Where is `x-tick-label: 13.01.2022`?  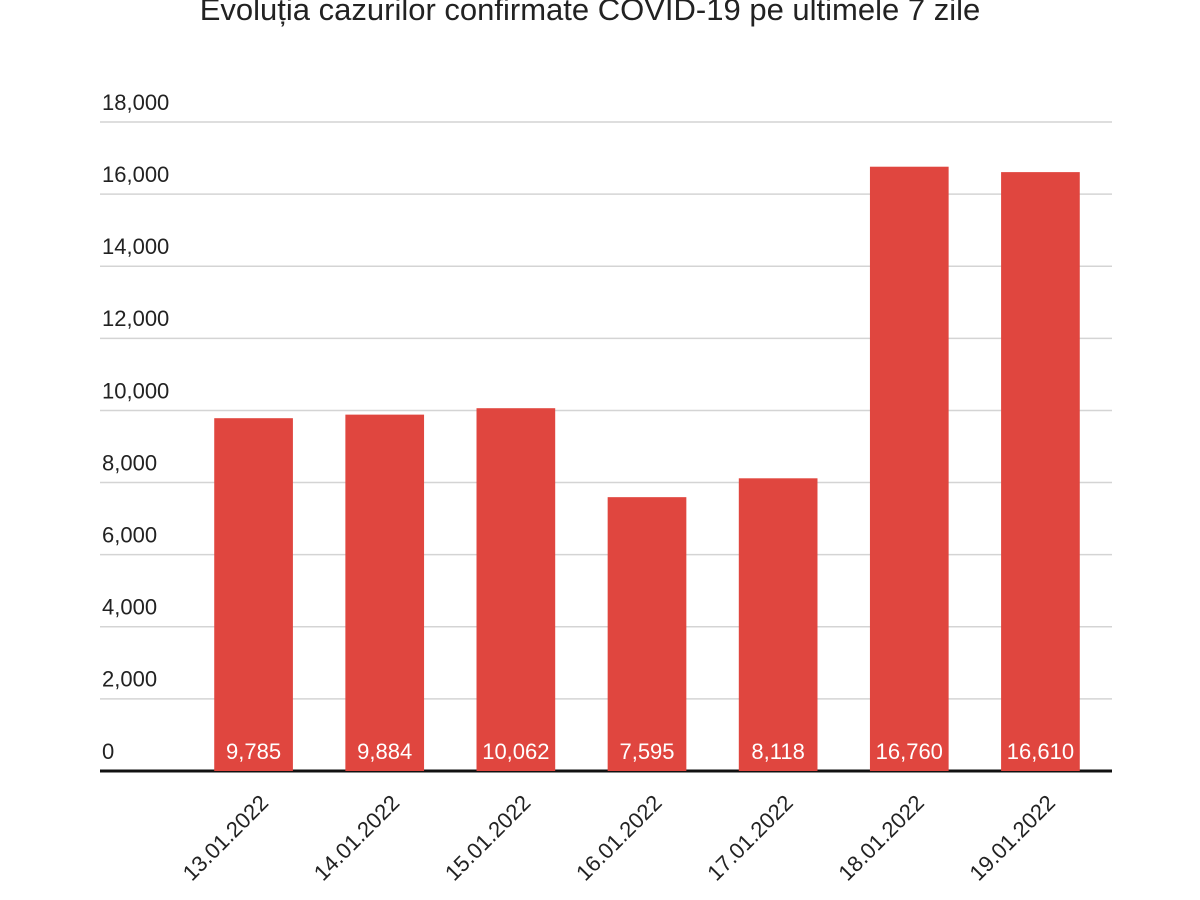
x-tick-label: 13.01.2022 is located at coordinates (226, 838).